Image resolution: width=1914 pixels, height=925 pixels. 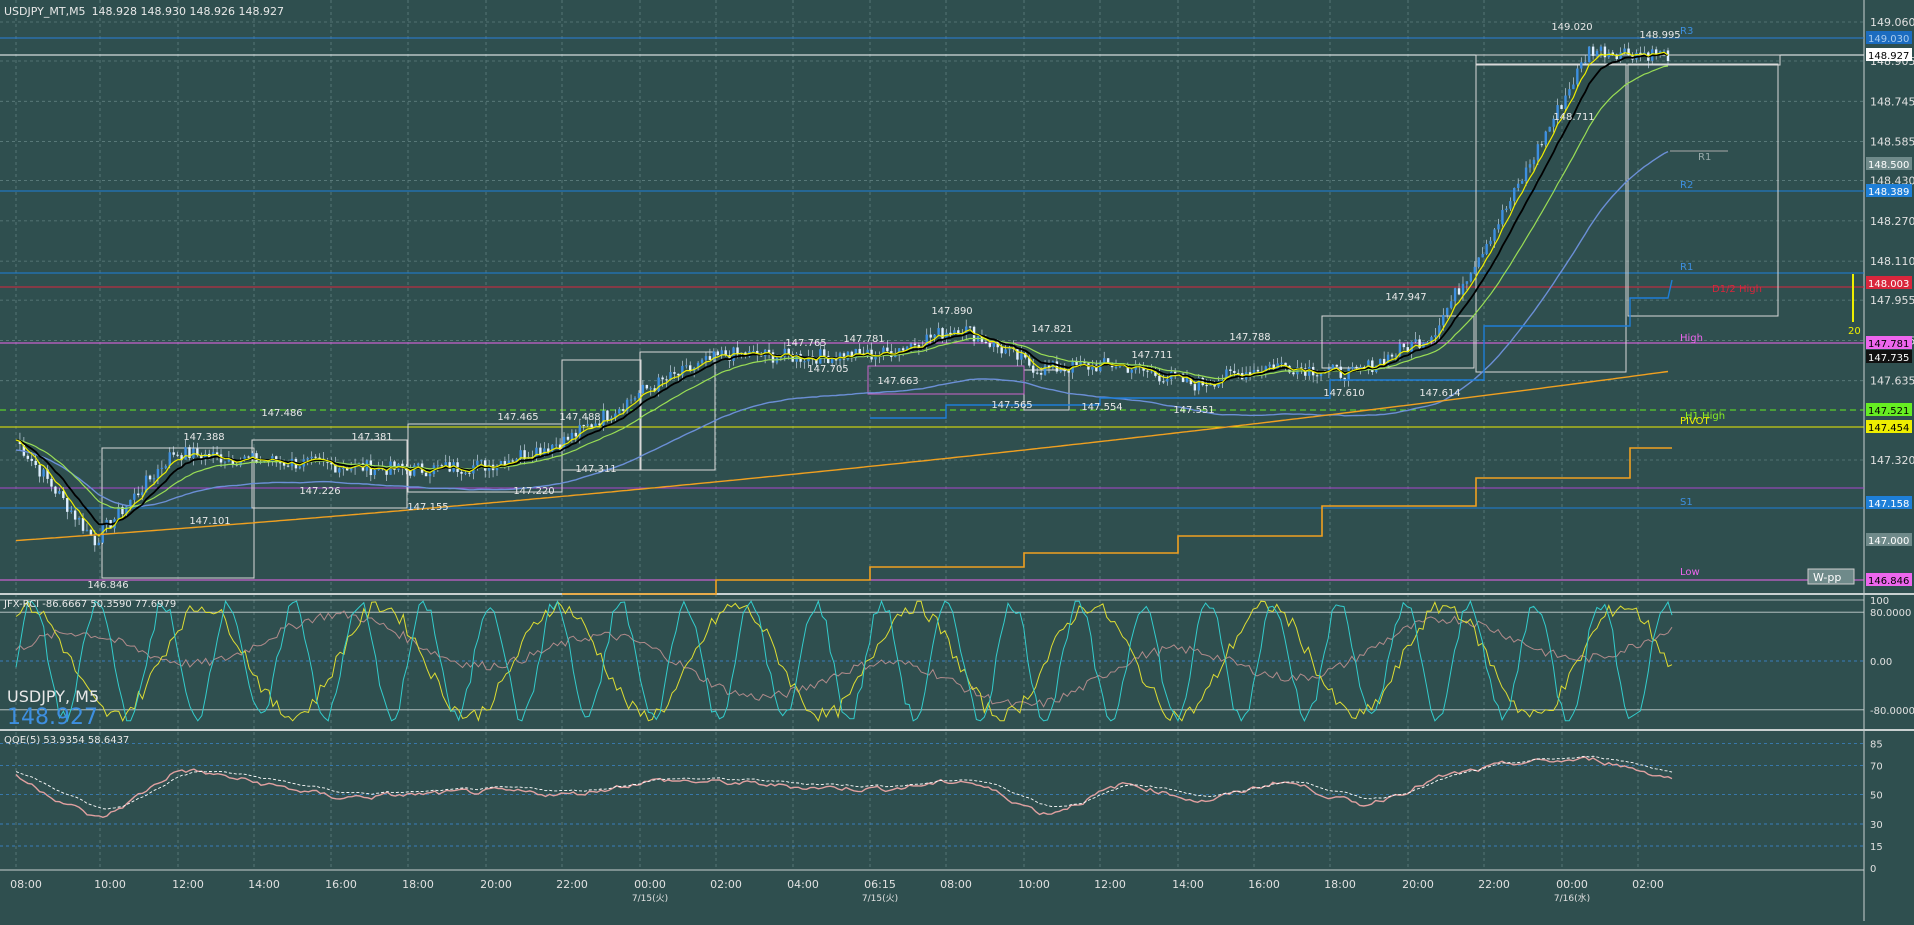 What do you see at coordinates (1892, 22) in the screenshot?
I see `price-tick-label: 149.060` at bounding box center [1892, 22].